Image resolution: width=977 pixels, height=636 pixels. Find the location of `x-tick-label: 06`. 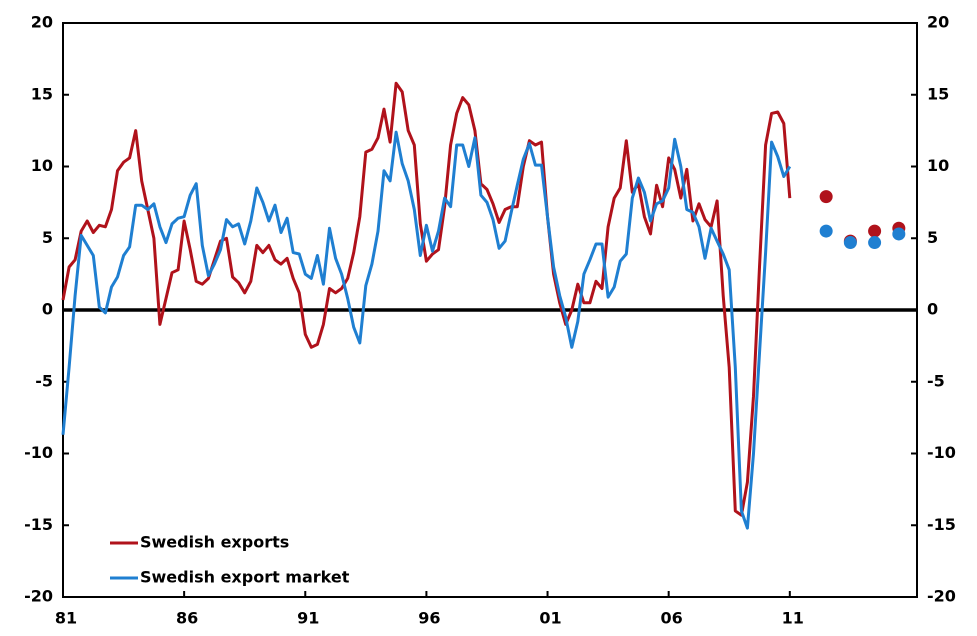

x-tick-label: 06 is located at coordinates (672, 618).